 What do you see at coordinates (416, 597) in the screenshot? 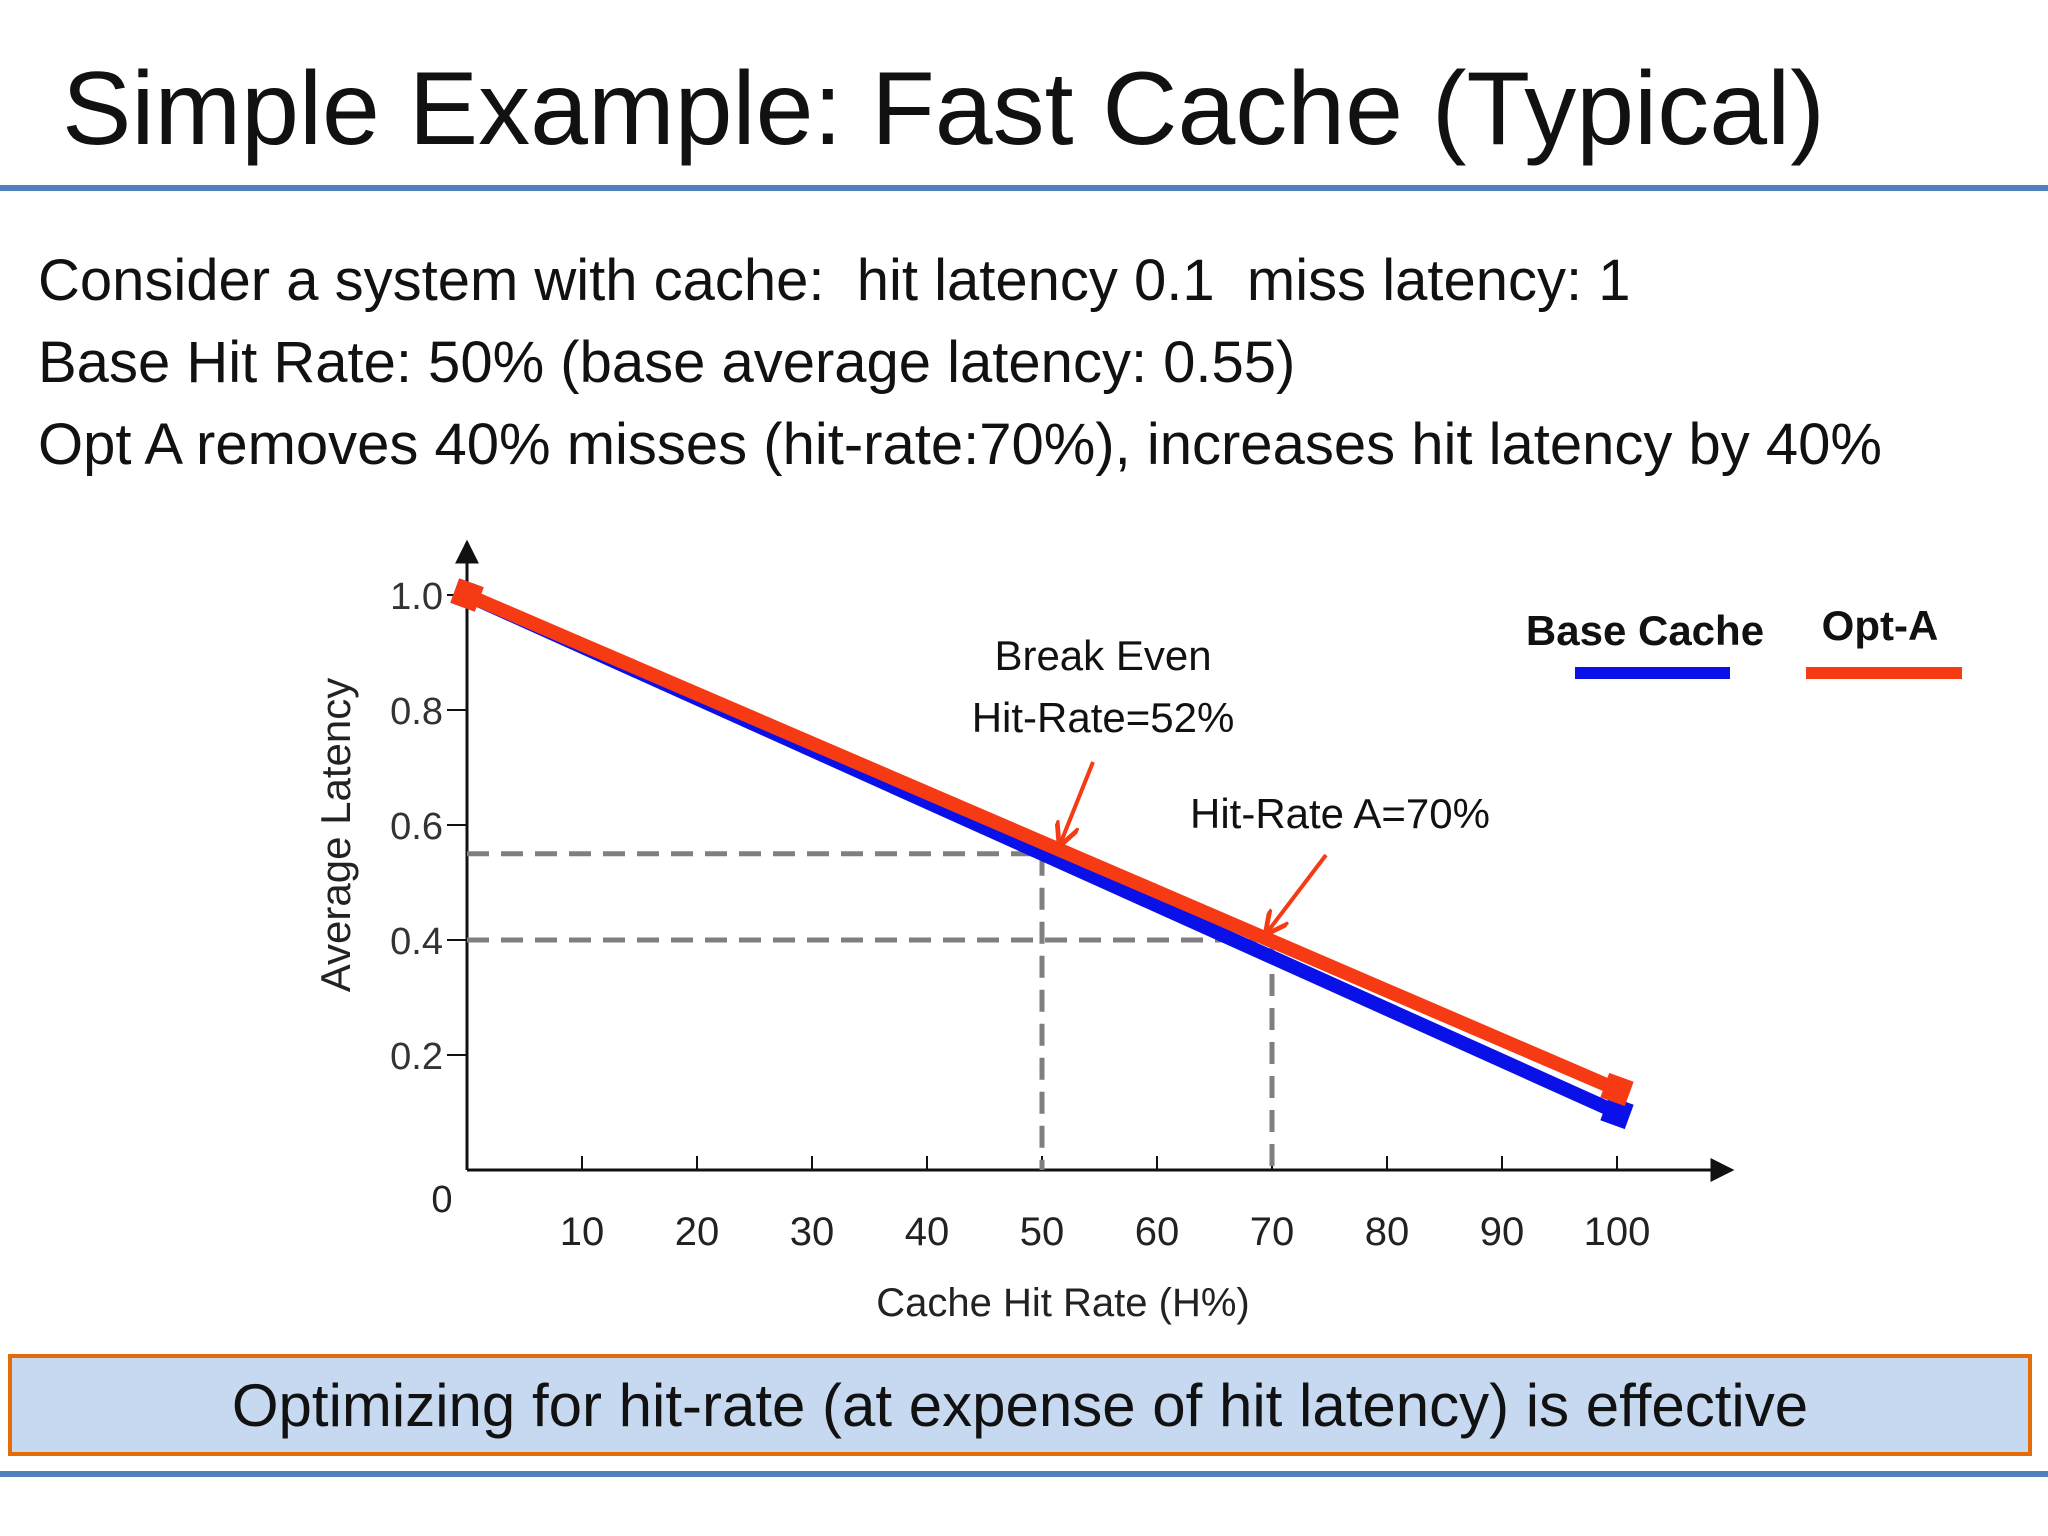
I see `y-tick-label: 1.0` at bounding box center [416, 597].